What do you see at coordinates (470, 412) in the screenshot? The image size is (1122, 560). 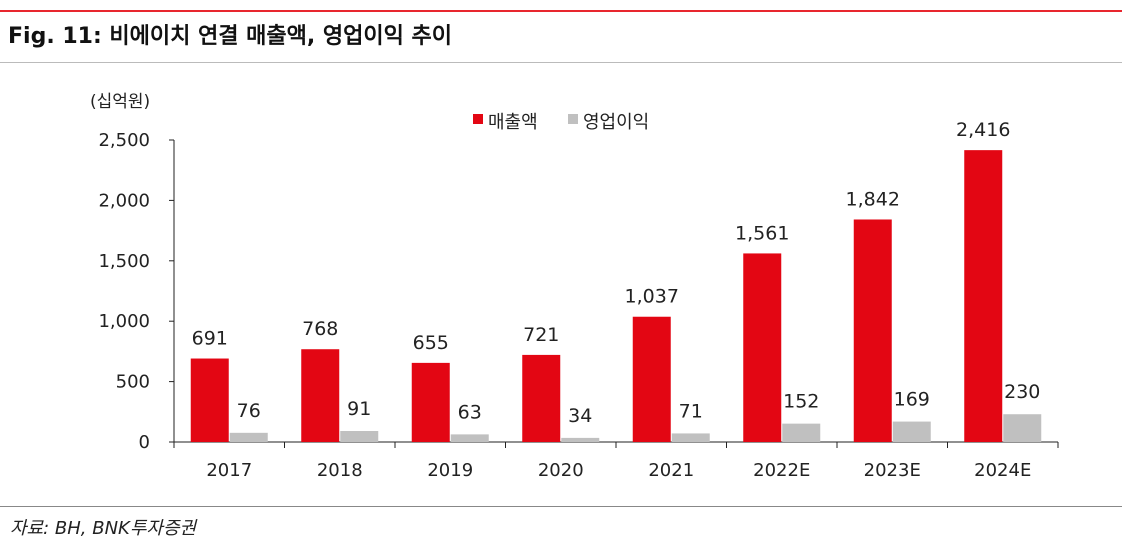 I see `operating-profit-data-label: 63` at bounding box center [470, 412].